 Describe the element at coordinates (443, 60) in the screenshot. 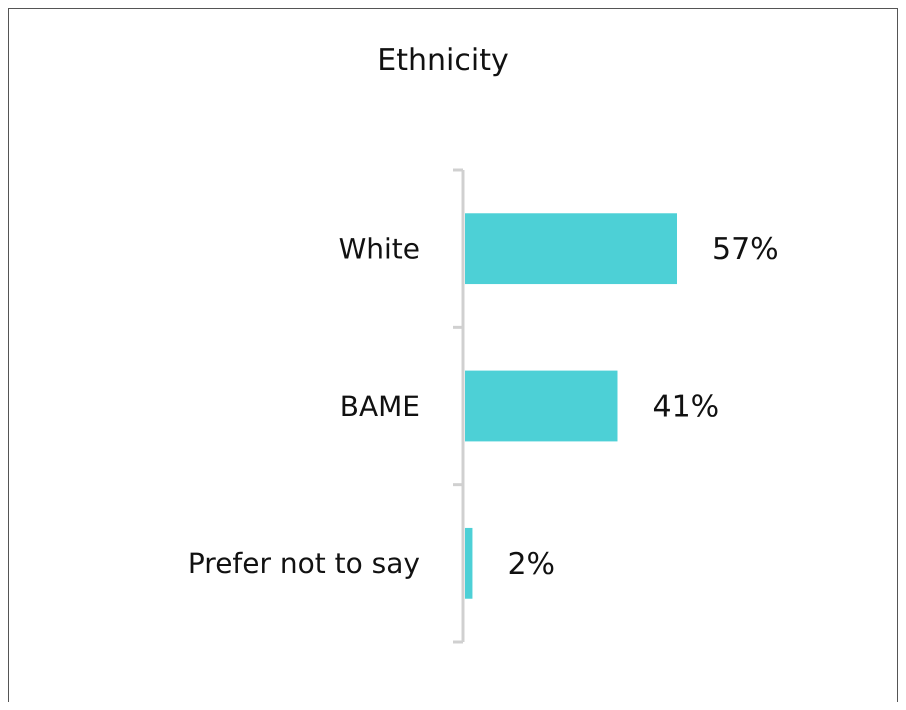

I see `chart-title: Ethnicity` at that location.